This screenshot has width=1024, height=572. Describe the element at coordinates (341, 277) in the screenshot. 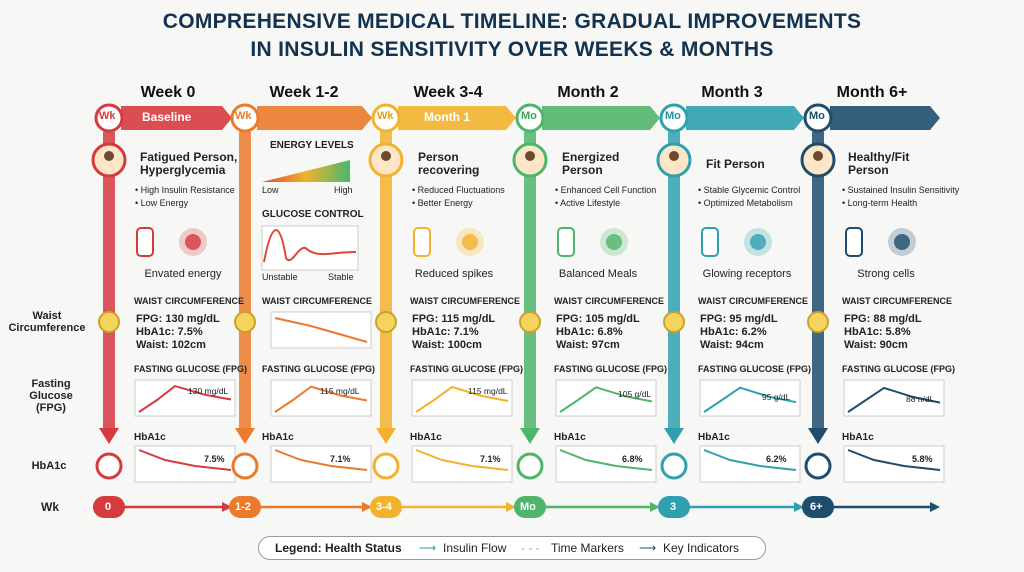

I see `glucose-stable: Stable` at that location.